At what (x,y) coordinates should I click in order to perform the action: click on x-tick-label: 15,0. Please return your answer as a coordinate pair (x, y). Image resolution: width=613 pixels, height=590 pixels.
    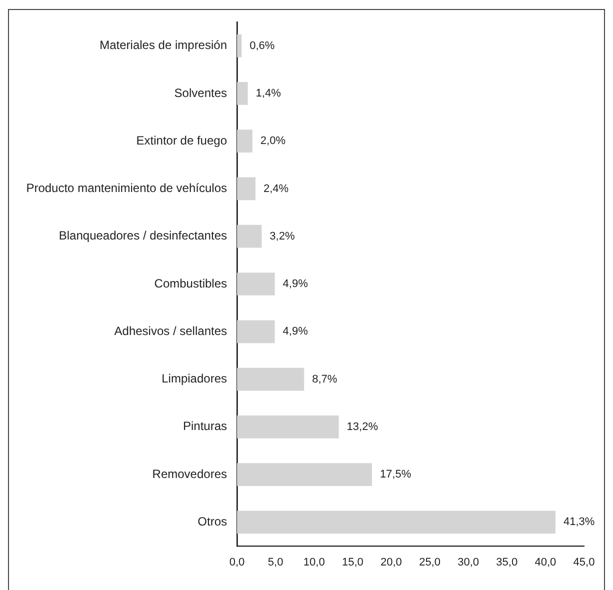
    Looking at the image, I should click on (353, 562).